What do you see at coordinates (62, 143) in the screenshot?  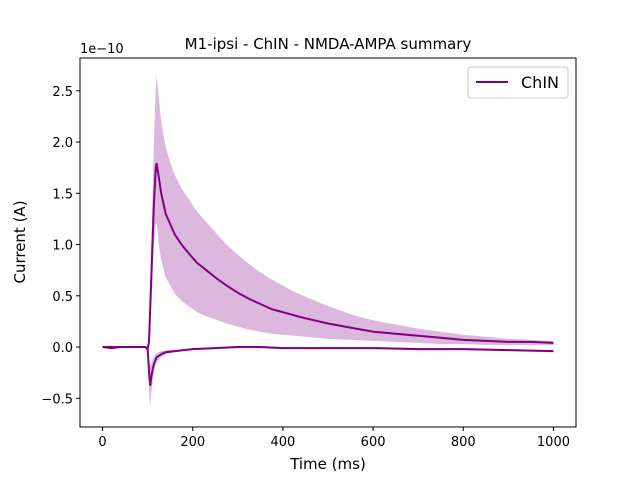 I see `y-tick-label: 2.0` at bounding box center [62, 143].